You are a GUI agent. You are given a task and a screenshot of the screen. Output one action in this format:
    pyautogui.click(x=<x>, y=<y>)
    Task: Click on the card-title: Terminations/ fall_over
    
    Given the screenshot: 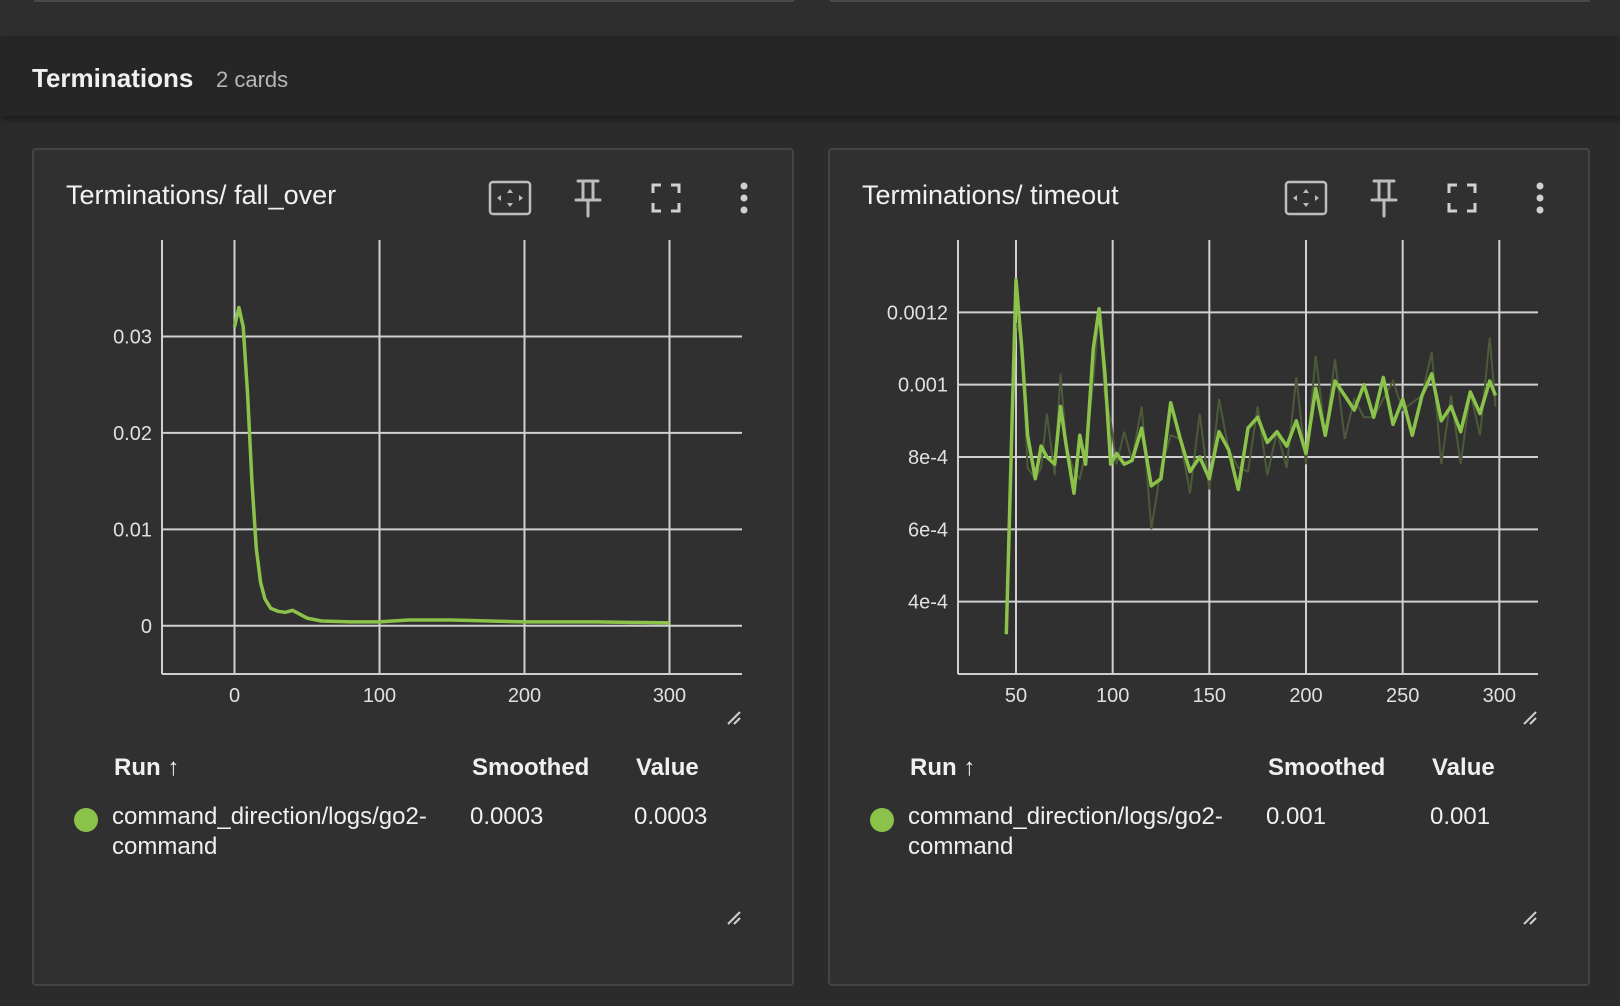 What is the action you would take?
    pyautogui.click(x=201, y=195)
    